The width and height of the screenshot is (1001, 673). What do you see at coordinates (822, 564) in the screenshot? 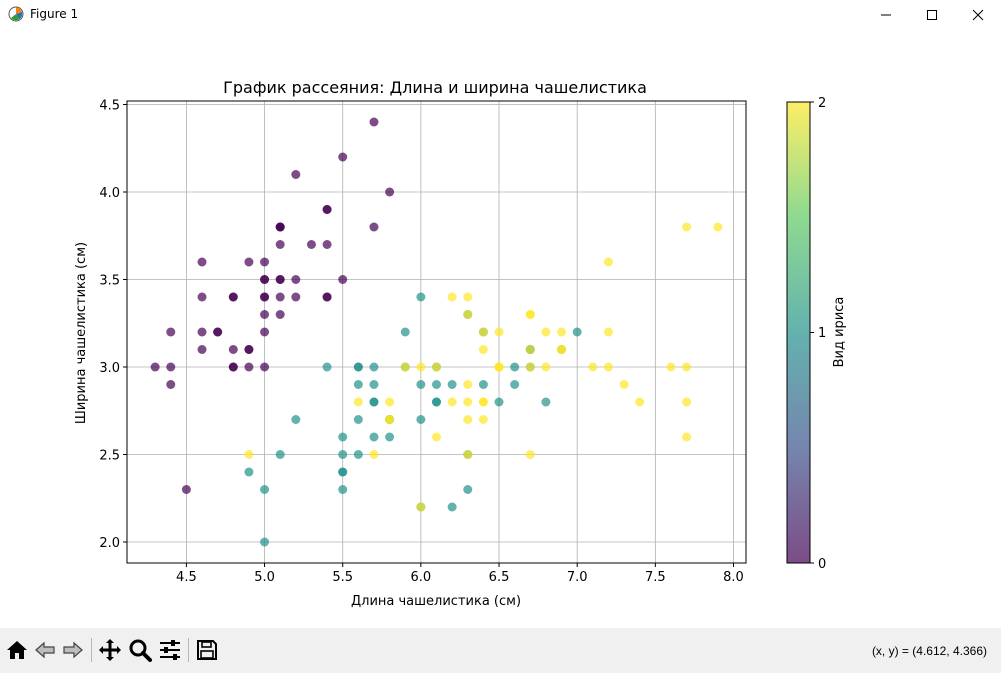
I see `colorbar-tick-label: 0` at bounding box center [822, 564].